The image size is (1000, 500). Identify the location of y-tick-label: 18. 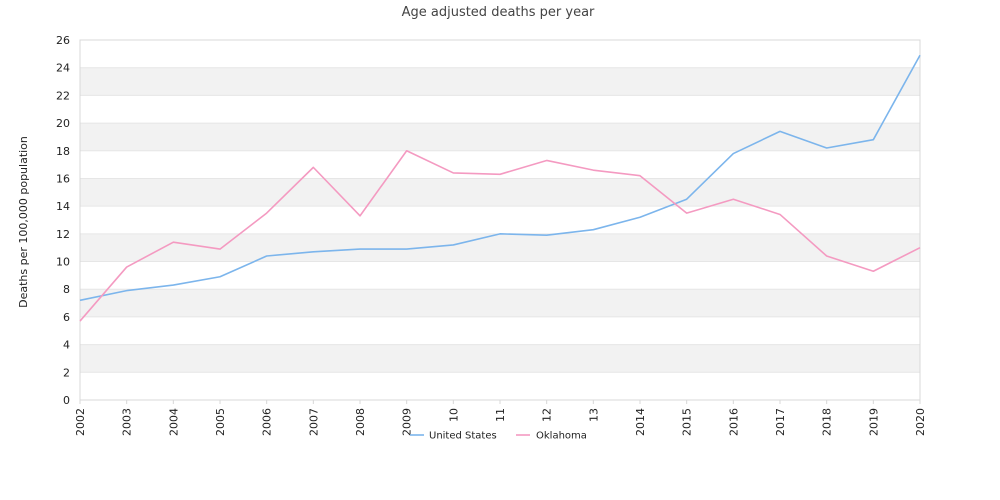
(63, 151).